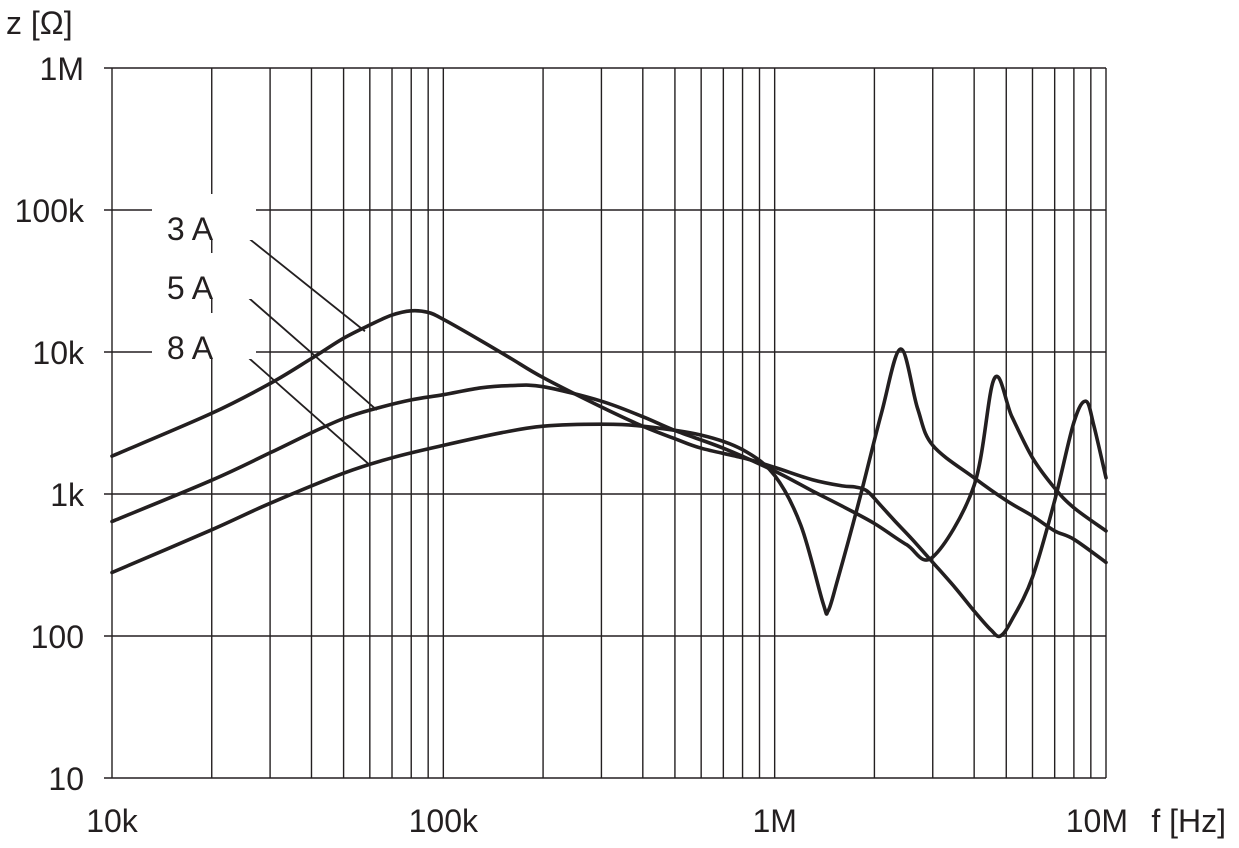 The image size is (1239, 848). Describe the element at coordinates (306, 408) in the screenshot. I see `leader-line-8a` at that location.